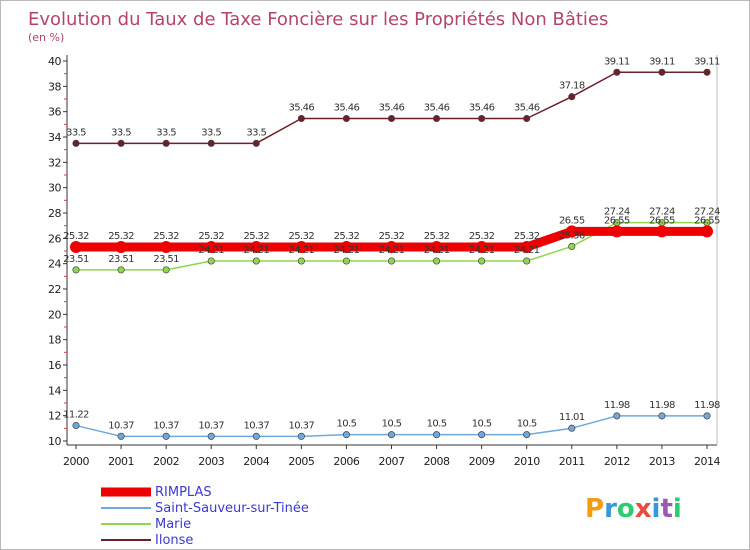 Image resolution: width=750 pixels, height=550 pixels. I want to click on y-tick-label: 24, so click(54, 264).